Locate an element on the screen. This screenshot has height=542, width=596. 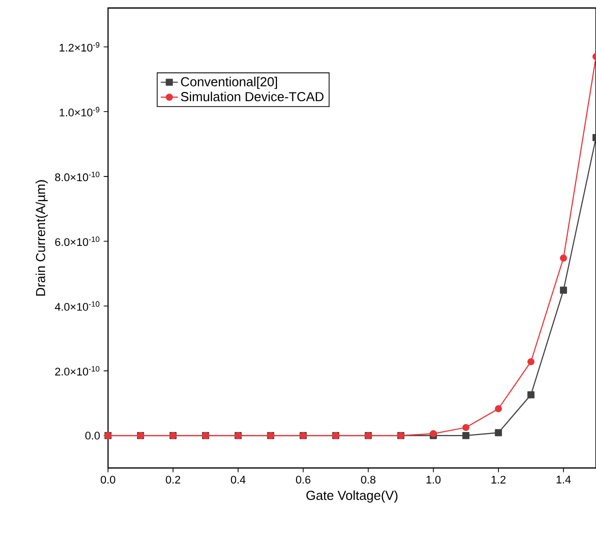
y-tick-label: 4.0×10$^{-10}$ is located at coordinates (77, 306).